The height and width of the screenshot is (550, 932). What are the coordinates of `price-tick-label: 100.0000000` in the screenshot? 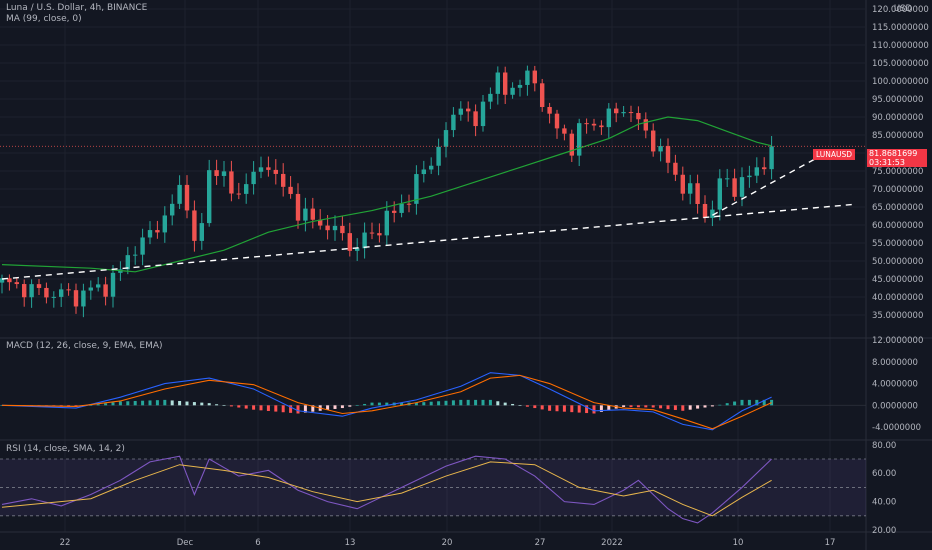 It's located at (900, 82).